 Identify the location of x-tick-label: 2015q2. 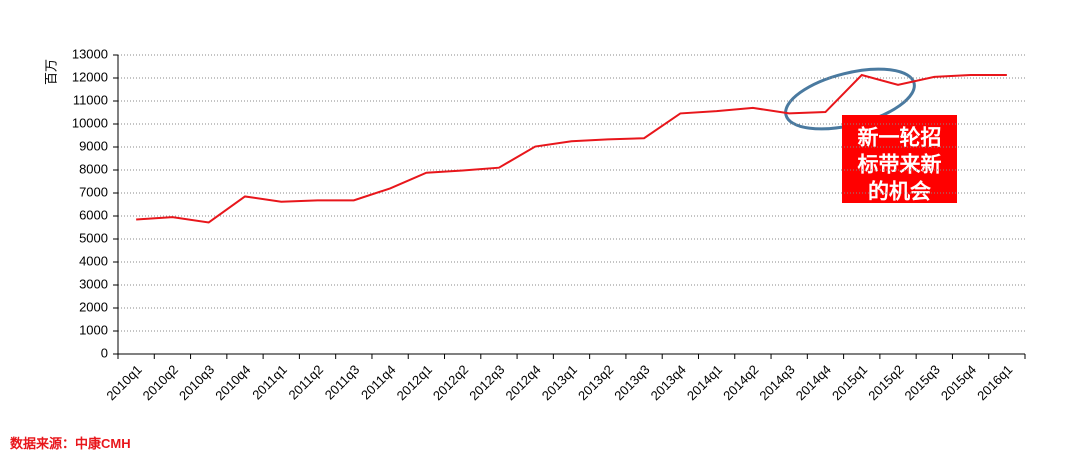
(885, 382).